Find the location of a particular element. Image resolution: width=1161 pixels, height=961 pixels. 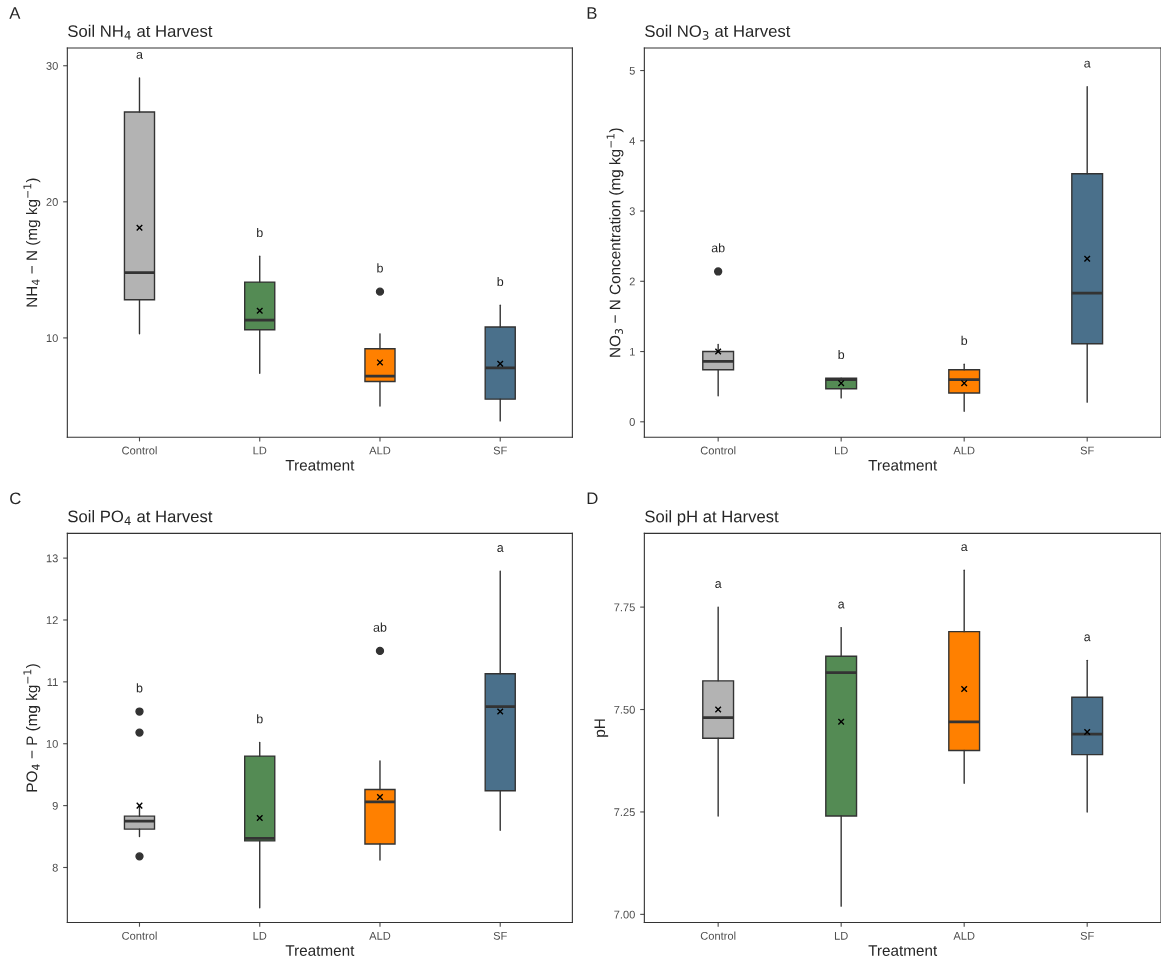

y-tick-label: 13 is located at coordinates (52, 558).